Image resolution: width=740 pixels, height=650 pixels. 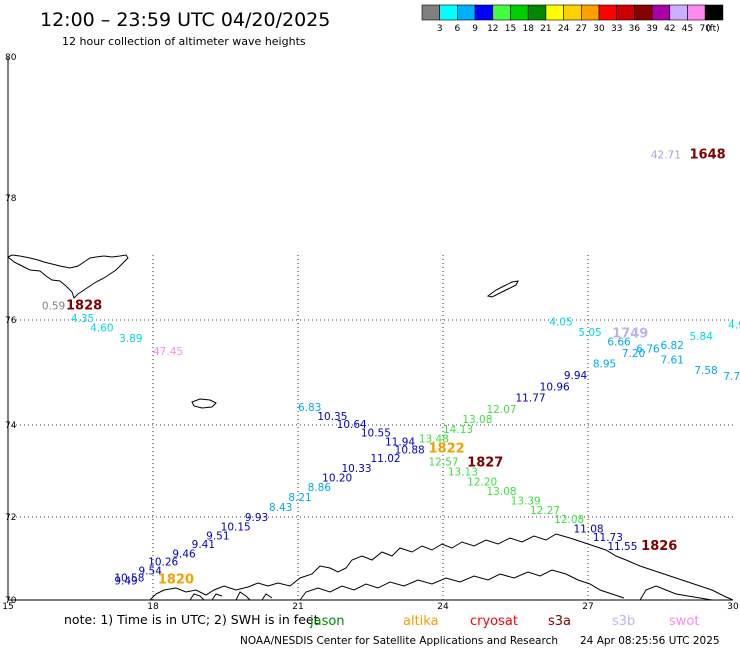 What do you see at coordinates (684, 621) in the screenshot?
I see `satellite-name-swot: swot` at bounding box center [684, 621].